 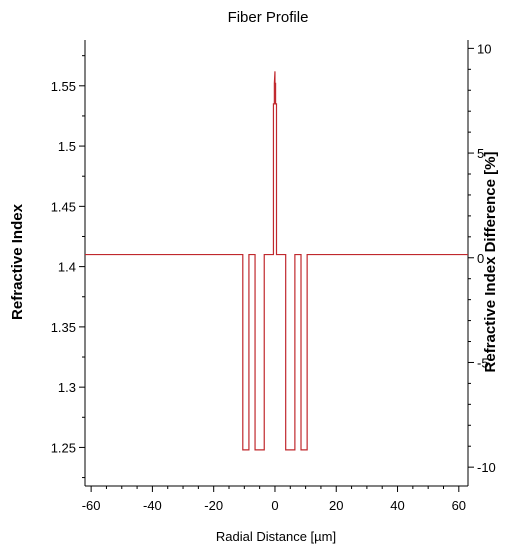 What do you see at coordinates (67, 146) in the screenshot?
I see `y-tick-label: 1.5` at bounding box center [67, 146].